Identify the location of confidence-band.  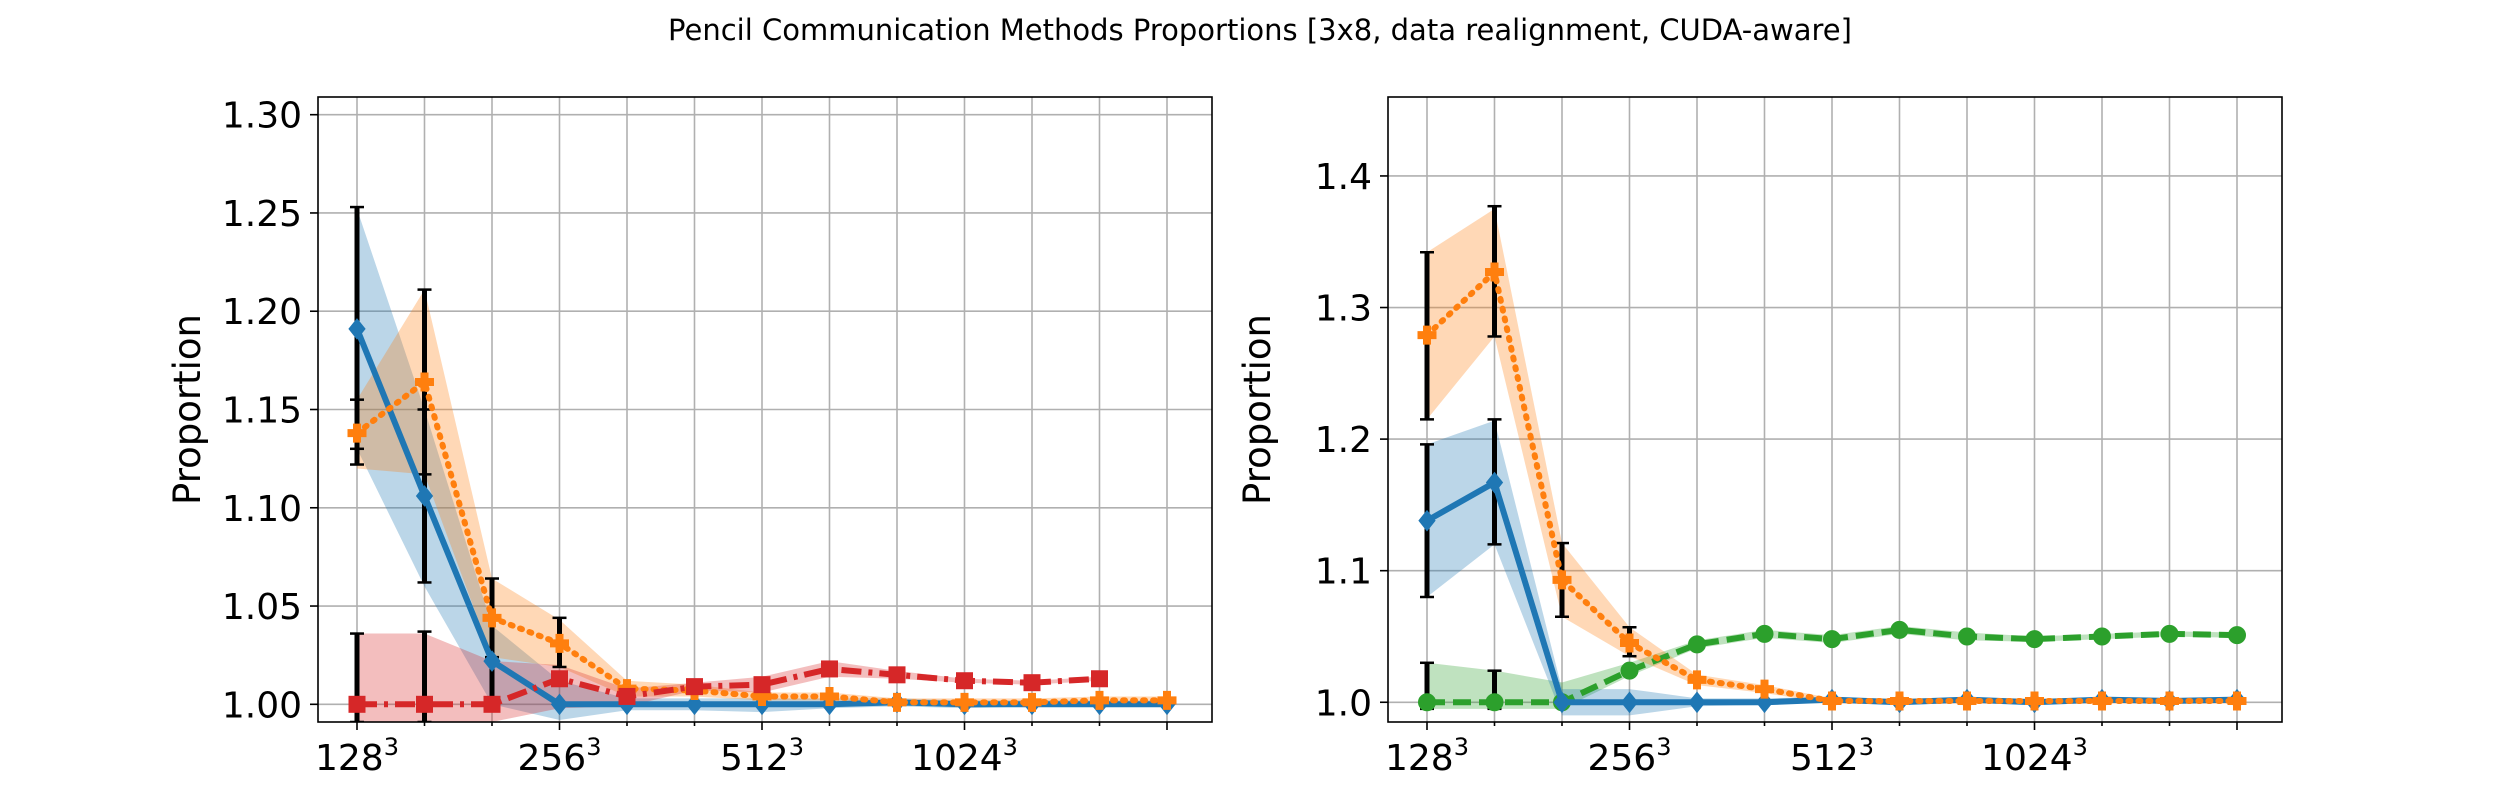
(728, 677).